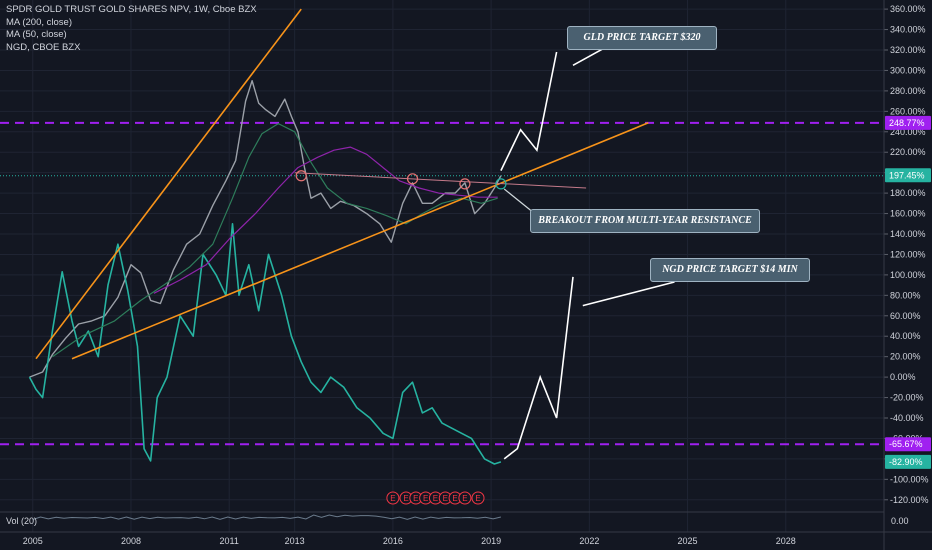 The width and height of the screenshot is (932, 550). I want to click on y-tick-label: 120.00%, so click(908, 254).